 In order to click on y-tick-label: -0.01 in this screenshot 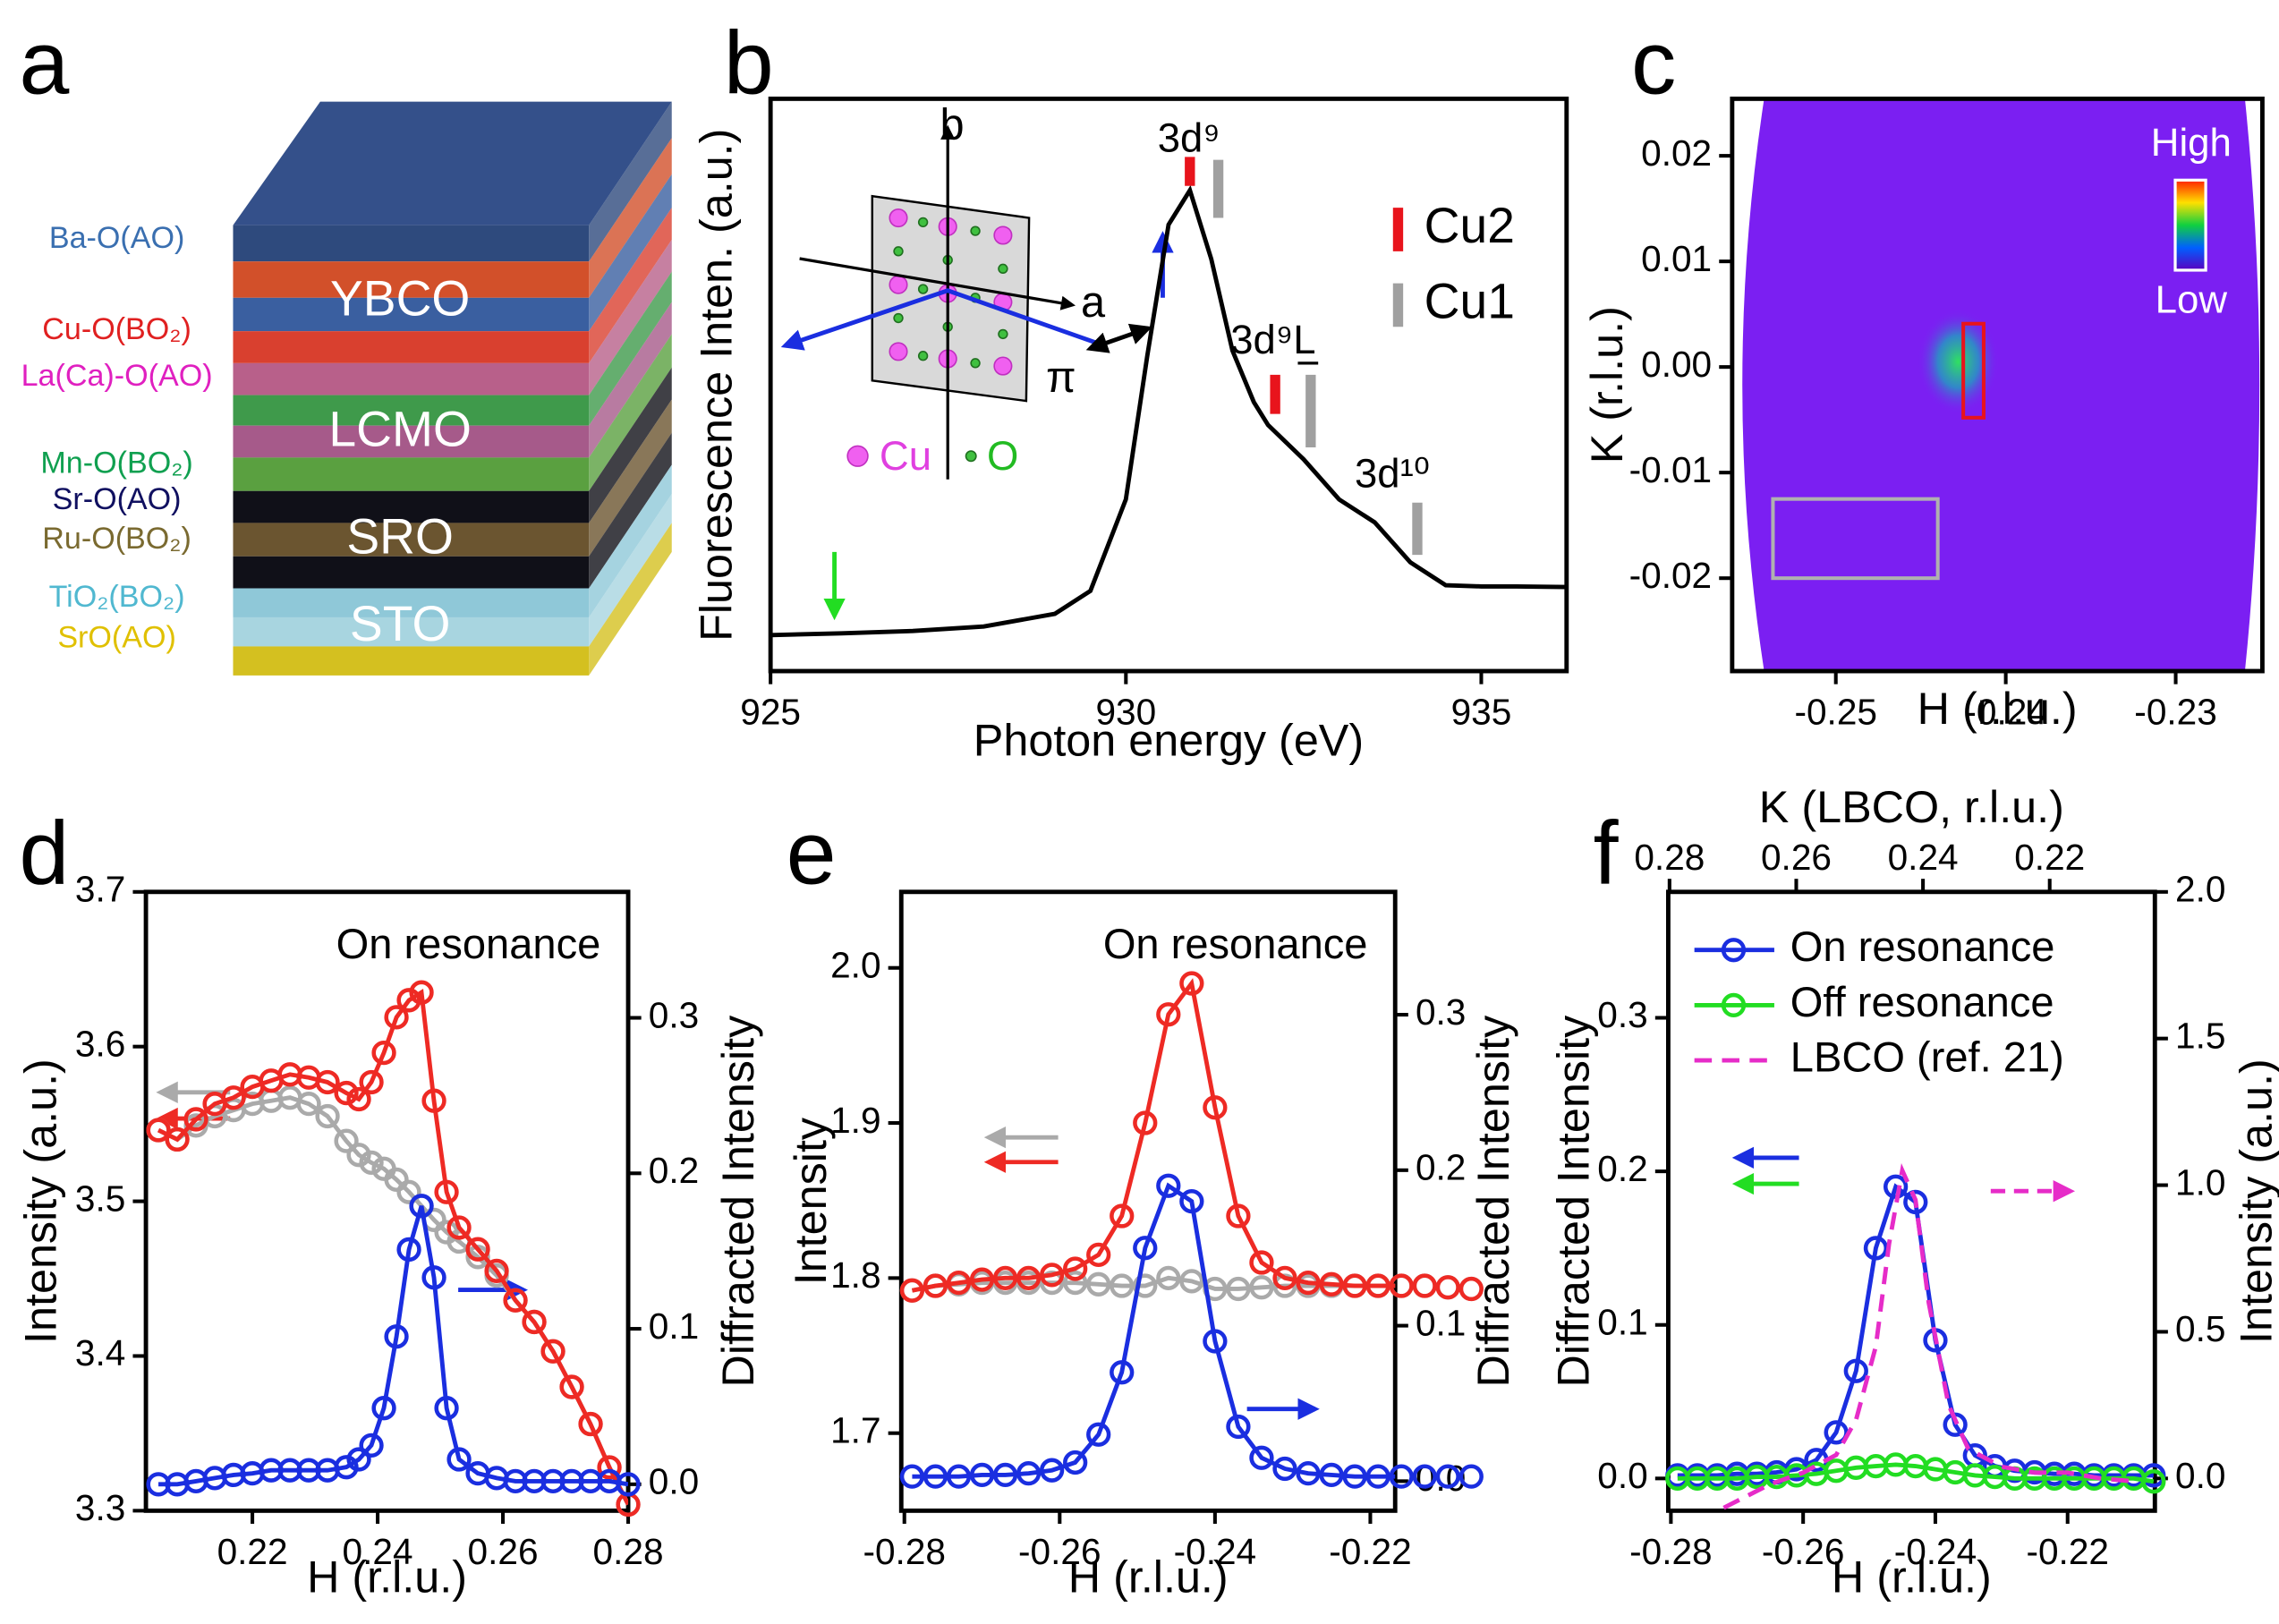, I will do `click(1670, 469)`.